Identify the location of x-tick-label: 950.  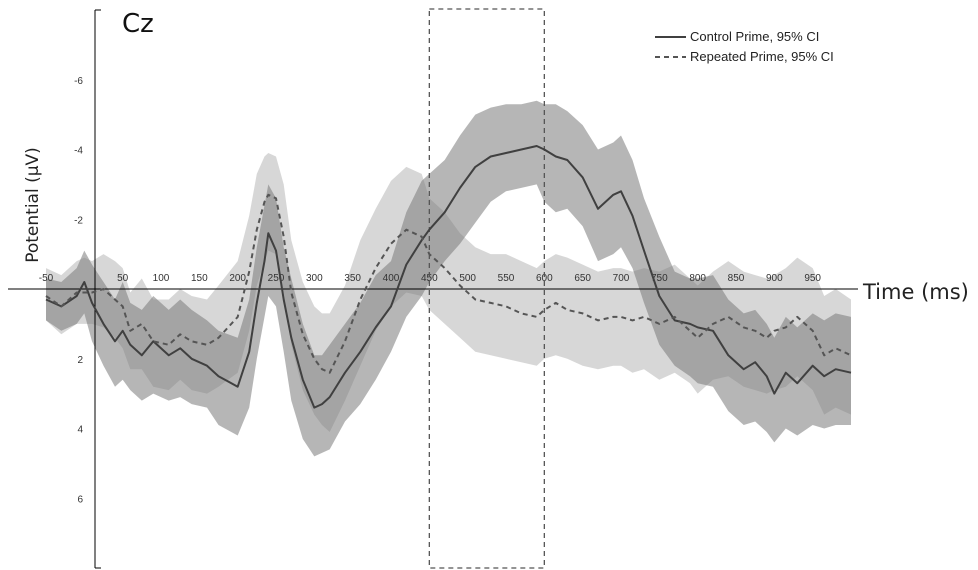
(812, 278).